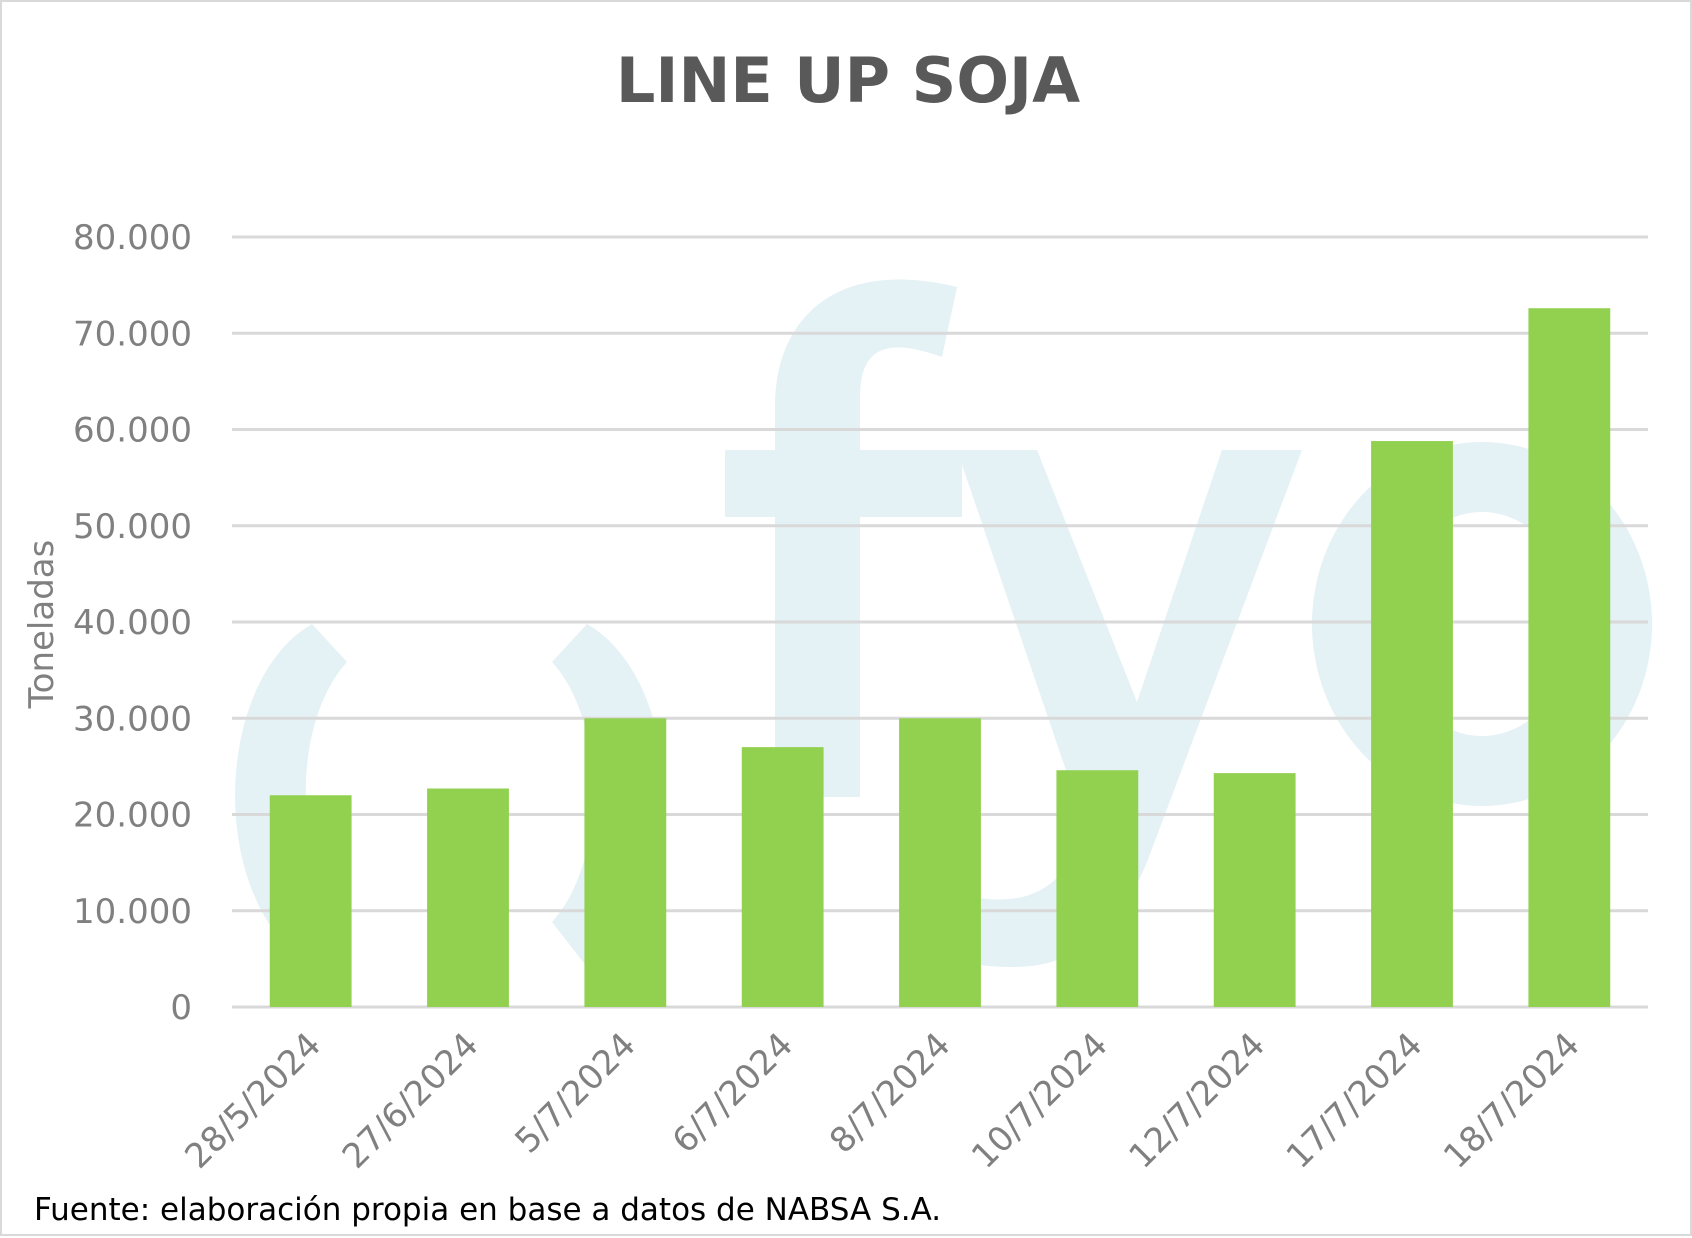 This screenshot has width=1692, height=1238. I want to click on x-tick-label: 28/5/2024, so click(253, 1101).